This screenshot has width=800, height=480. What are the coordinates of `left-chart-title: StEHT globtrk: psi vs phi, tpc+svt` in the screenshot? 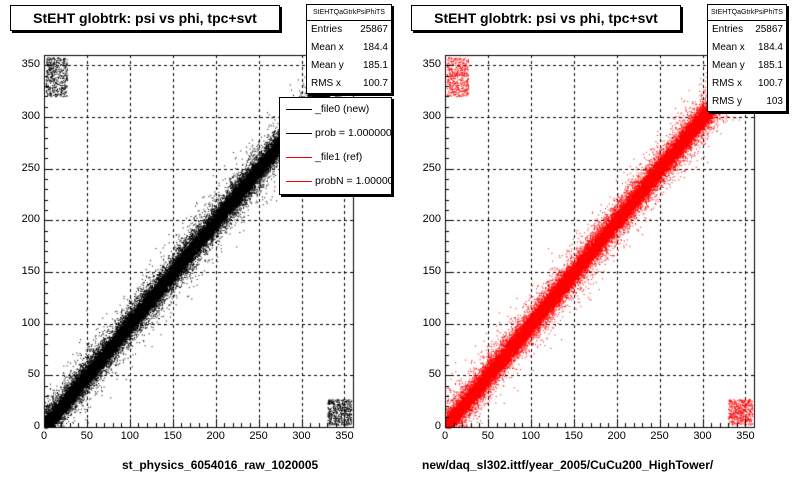 It's located at (145, 18).